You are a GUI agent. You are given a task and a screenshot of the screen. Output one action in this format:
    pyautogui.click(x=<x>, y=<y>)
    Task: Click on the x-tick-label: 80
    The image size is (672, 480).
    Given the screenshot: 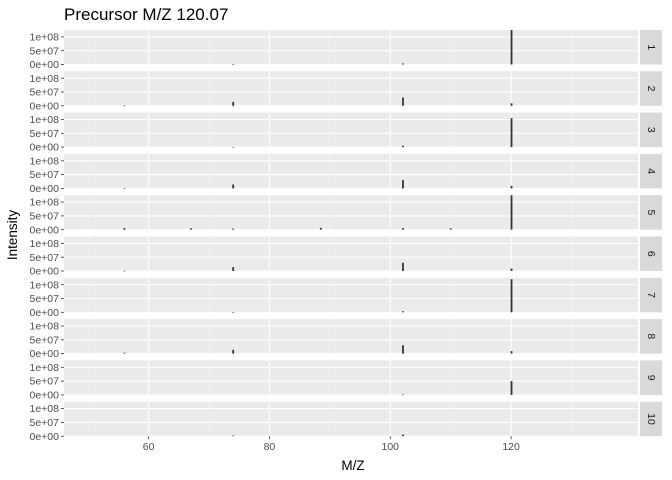 What is the action you would take?
    pyautogui.click(x=270, y=447)
    